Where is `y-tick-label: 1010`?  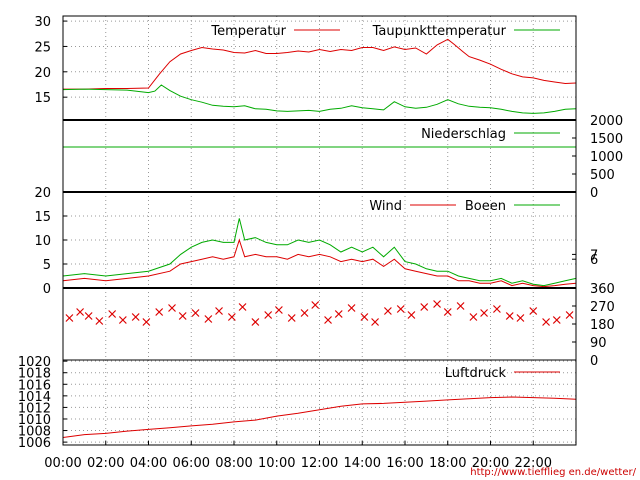 y-tick-label: 1010 is located at coordinates (34, 420).